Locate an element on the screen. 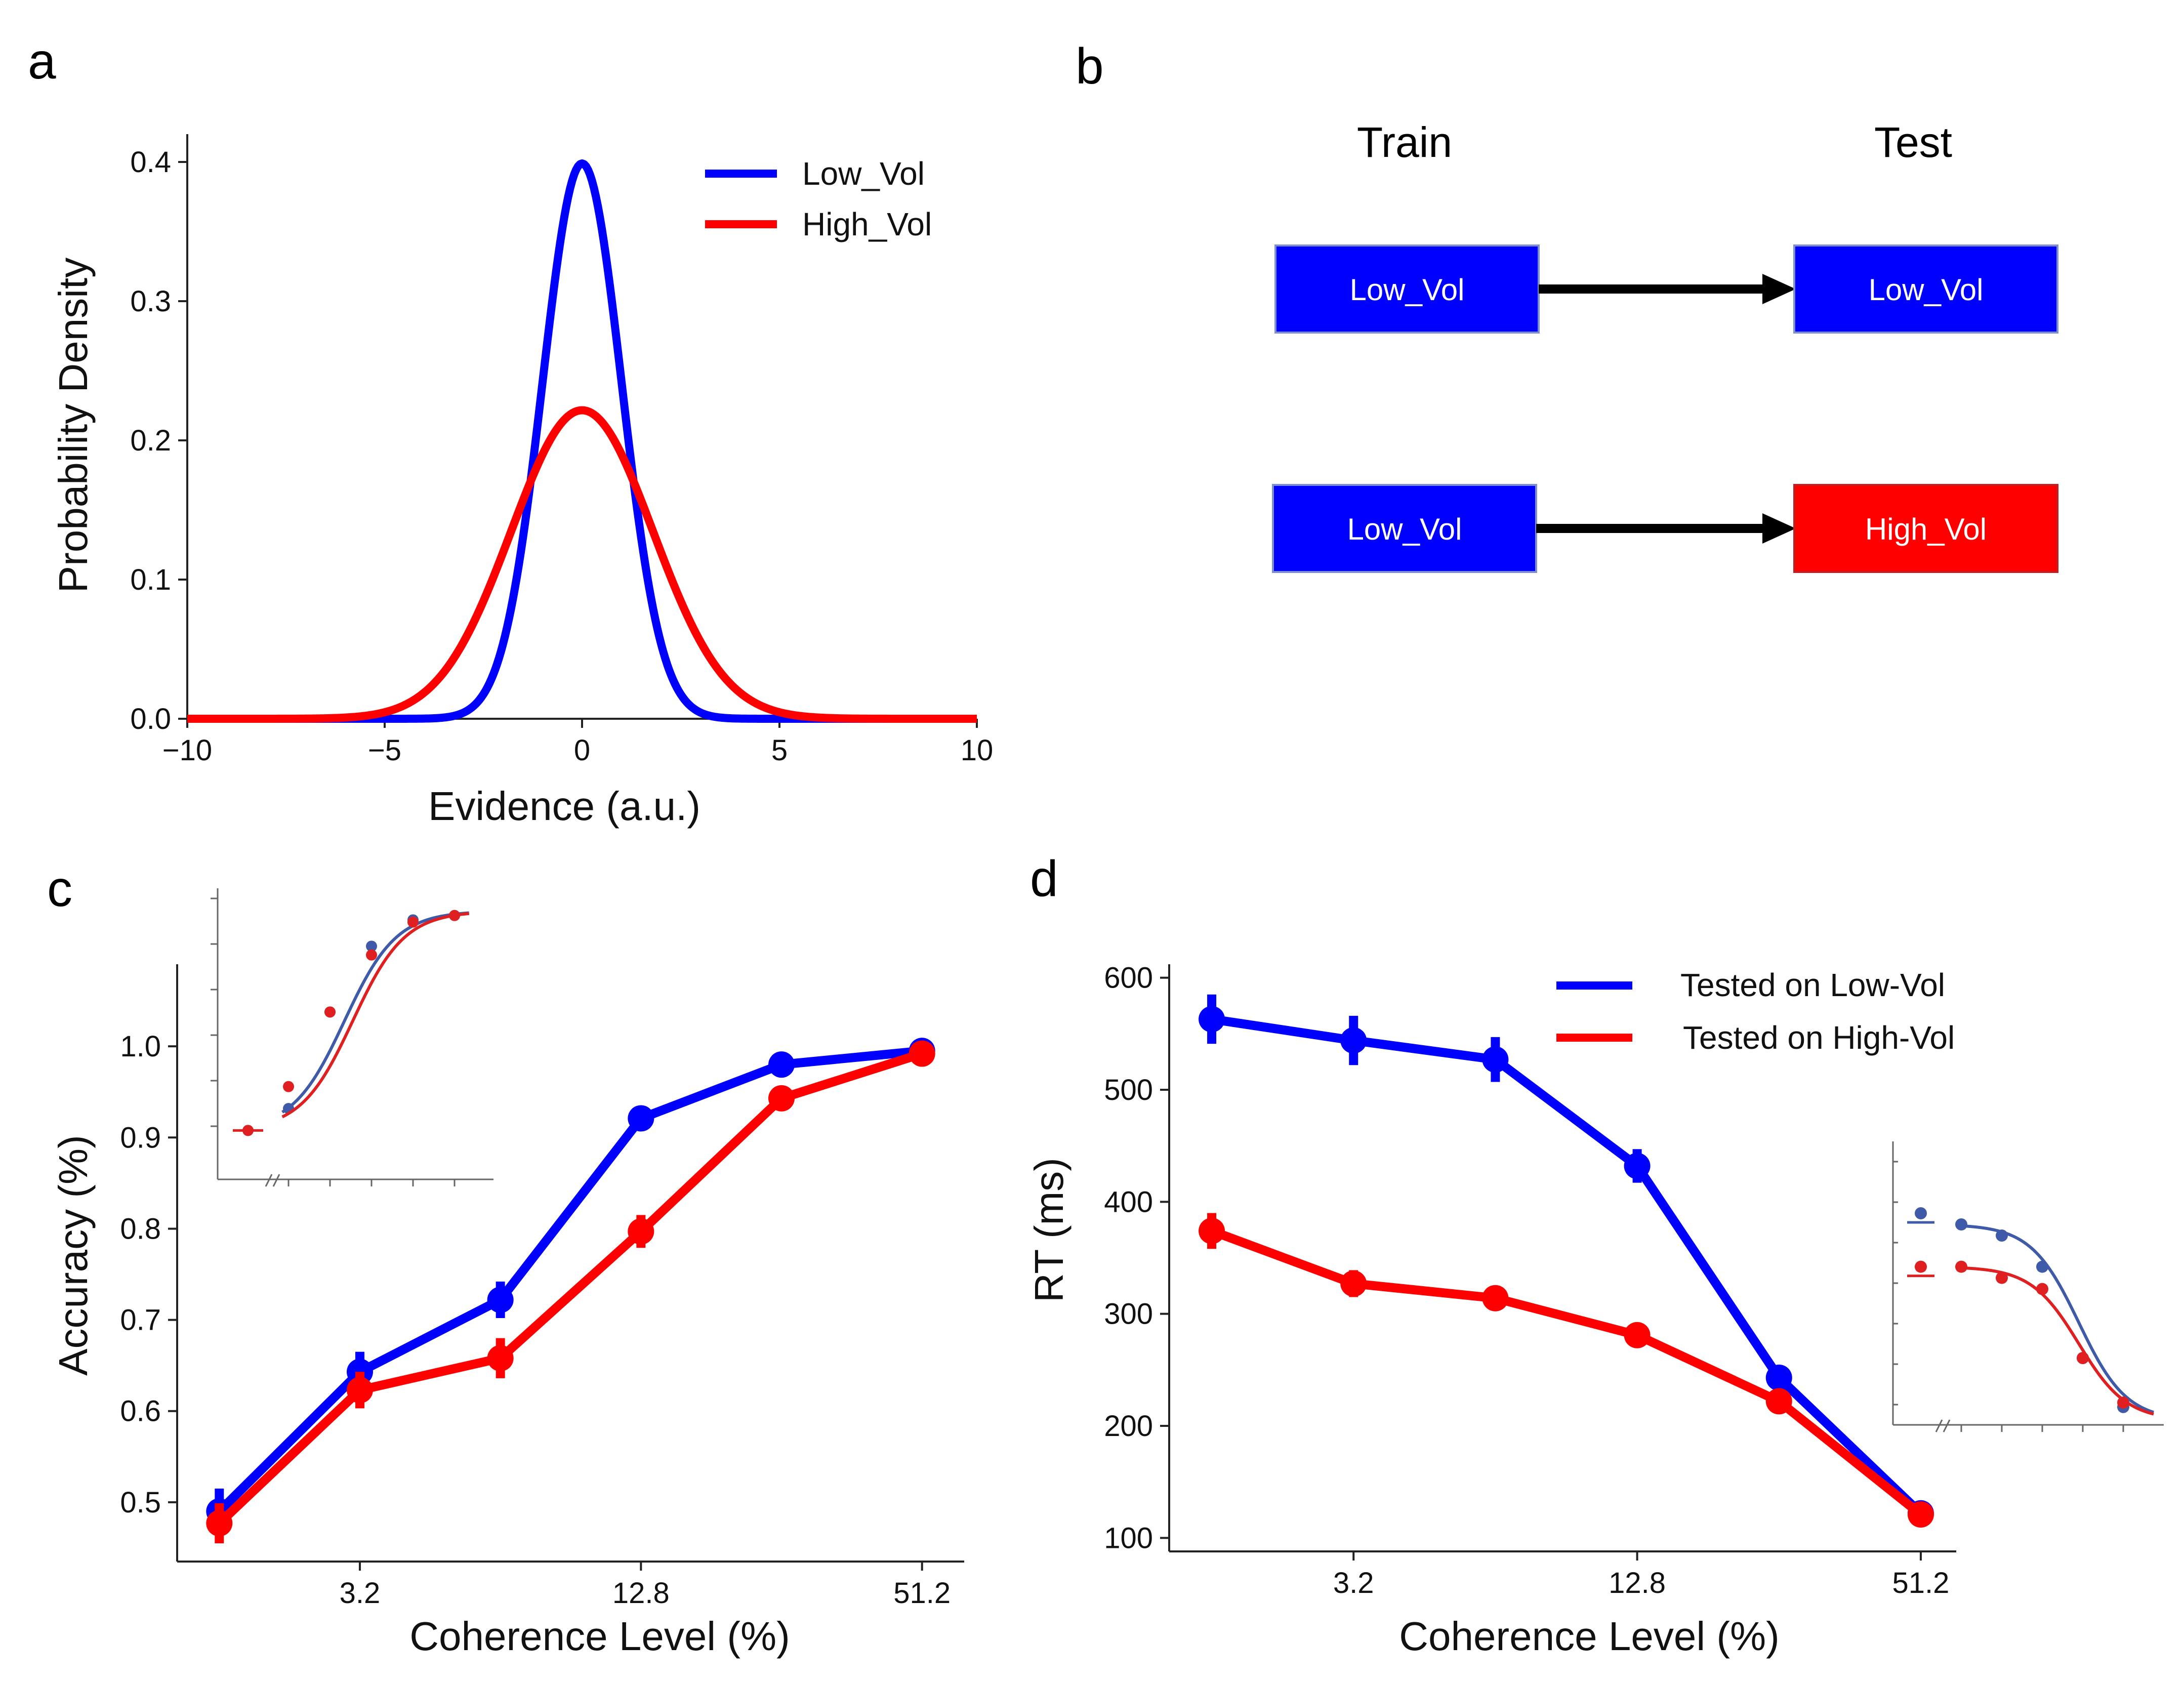 Image resolution: width=2184 pixels, height=1682 pixels. panel-d-inset is located at coordinates (2028, 1287).